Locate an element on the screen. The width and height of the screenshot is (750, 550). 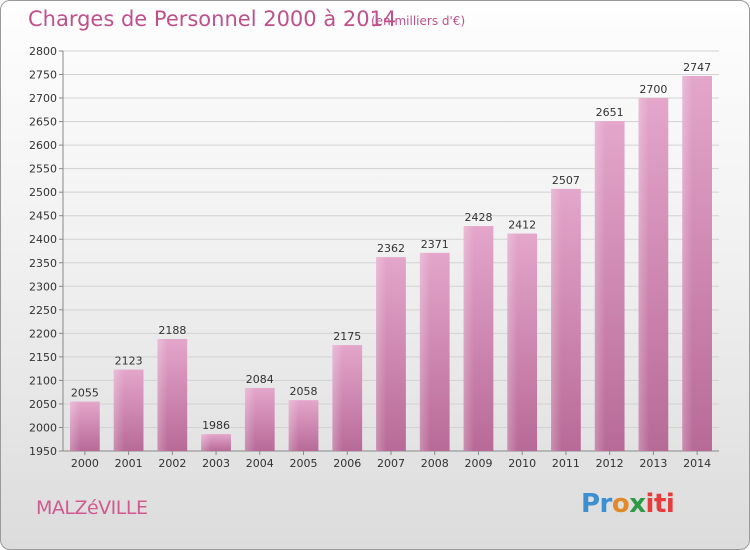
bar-value-label: 2747 is located at coordinates (697, 67).